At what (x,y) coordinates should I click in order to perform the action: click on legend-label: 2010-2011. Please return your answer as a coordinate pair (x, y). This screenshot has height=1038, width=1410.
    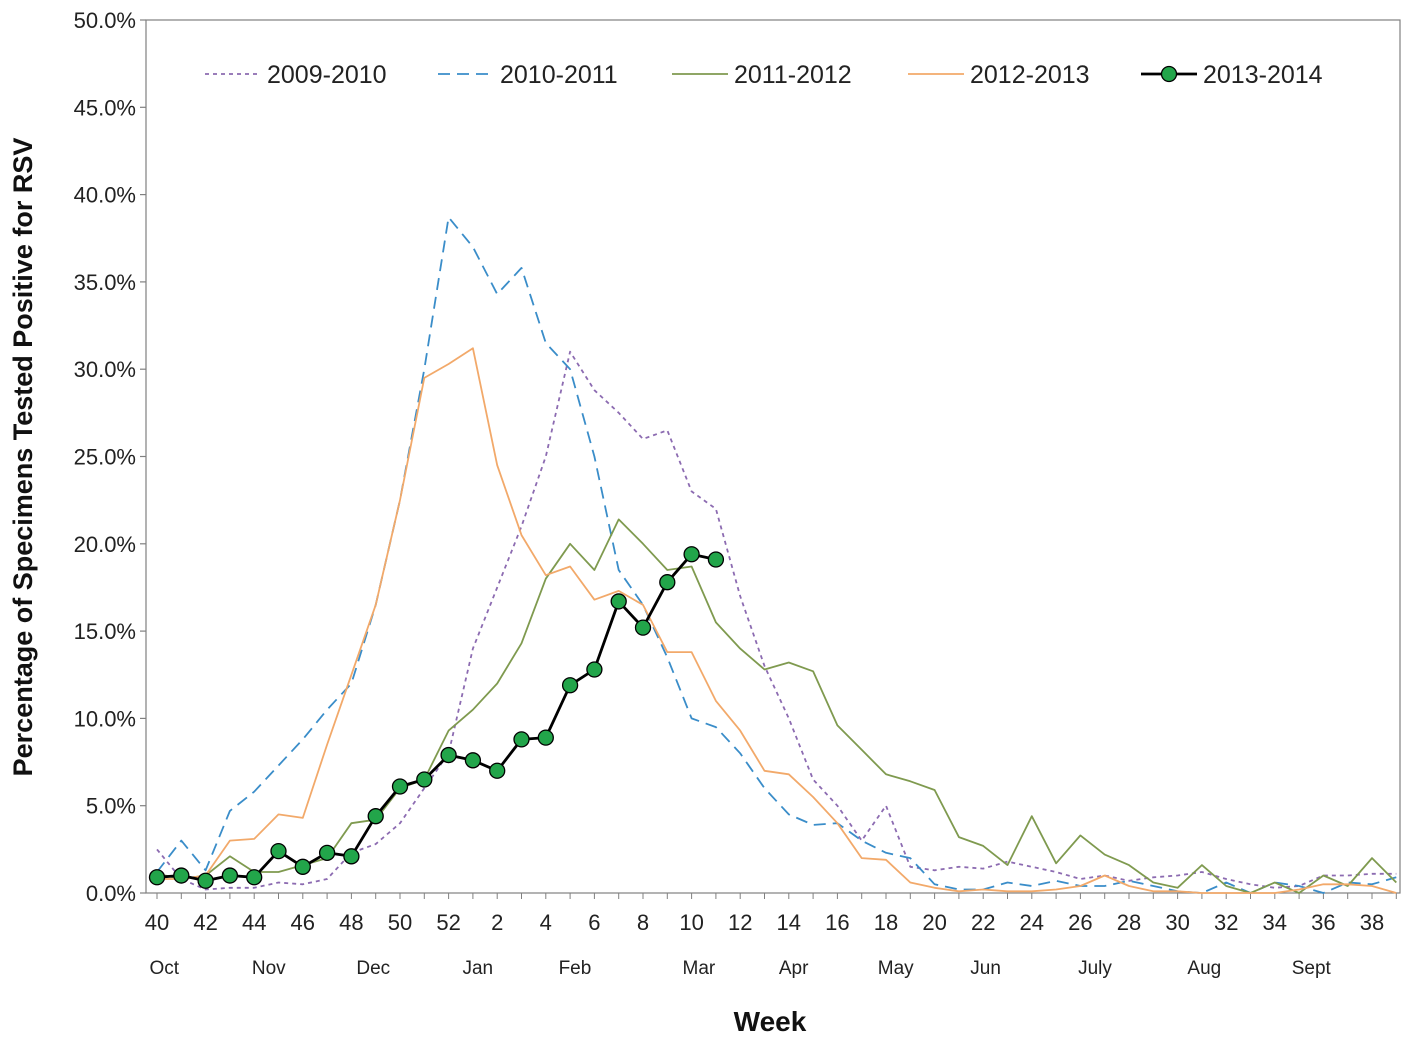
    Looking at the image, I should click on (559, 75).